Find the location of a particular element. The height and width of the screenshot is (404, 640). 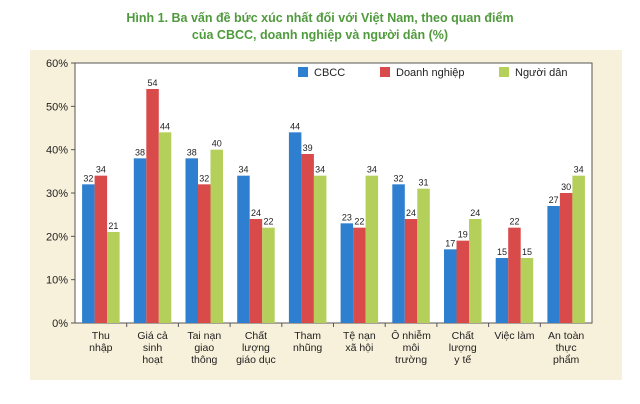

y-tick-label: 30% is located at coordinates (57, 194).